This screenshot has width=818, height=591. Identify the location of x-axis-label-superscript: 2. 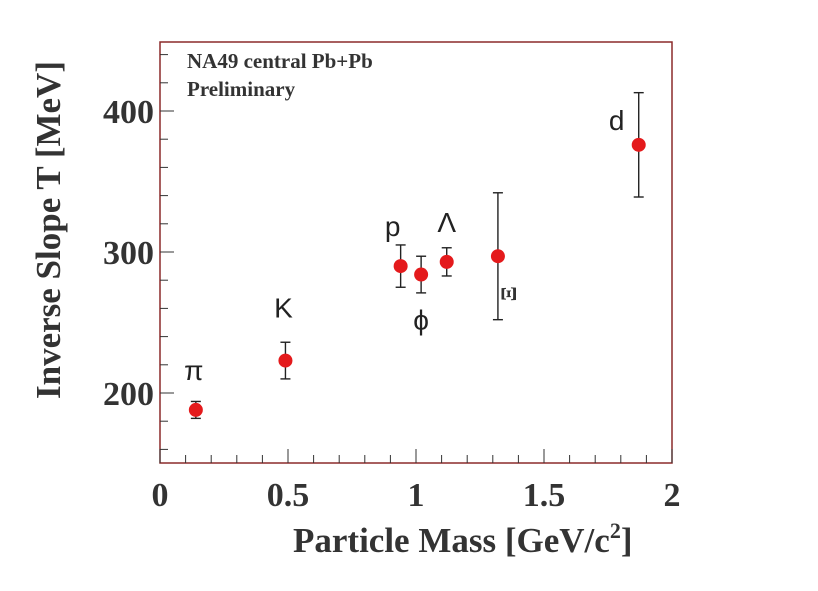
(615, 530).